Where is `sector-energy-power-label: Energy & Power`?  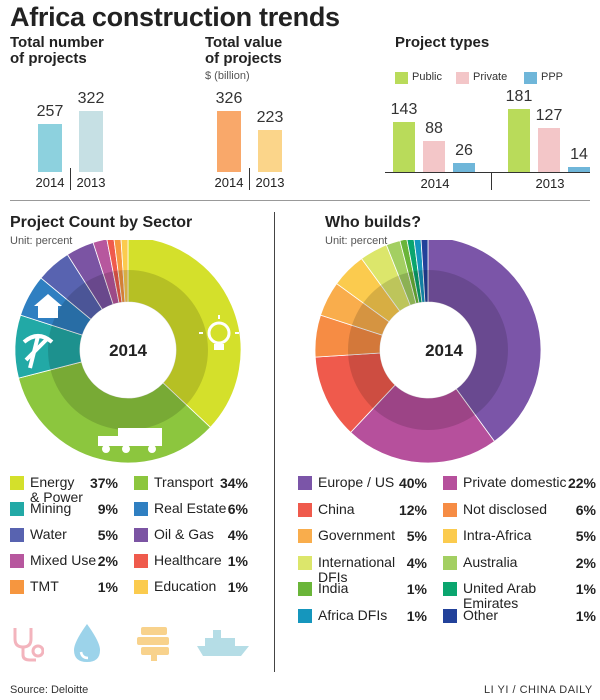
sector-energy-power-label: Energy & Power is located at coordinates (56, 489).